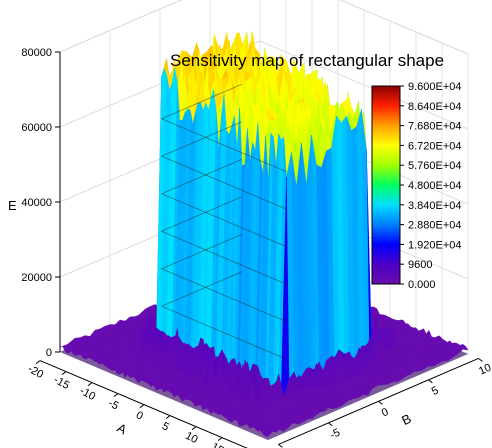 Image resolution: width=492 pixels, height=448 pixels. I want to click on colorbar-label: 8.640E+04, so click(435, 107).